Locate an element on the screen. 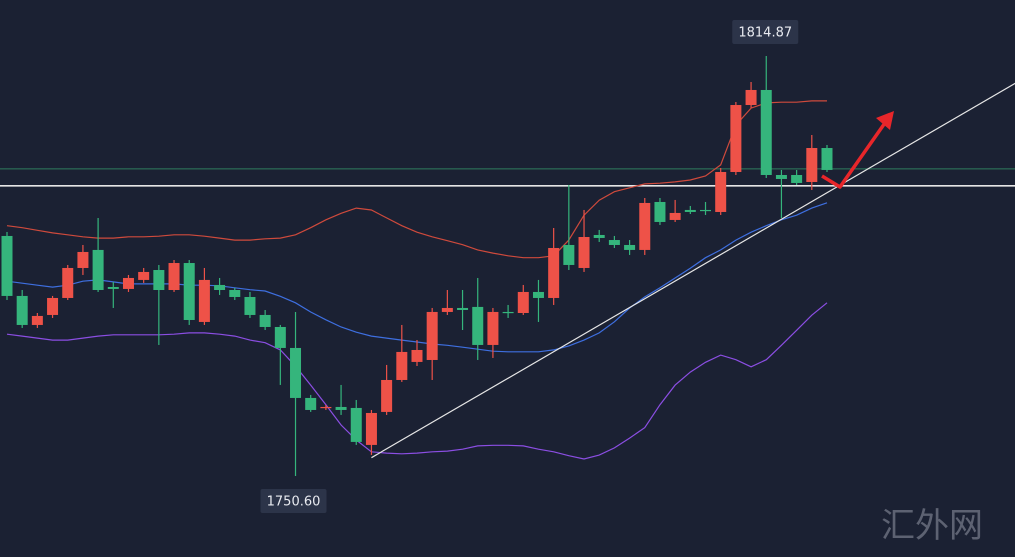 This screenshot has width=1015, height=557. price-label: 1750.60 is located at coordinates (294, 501).